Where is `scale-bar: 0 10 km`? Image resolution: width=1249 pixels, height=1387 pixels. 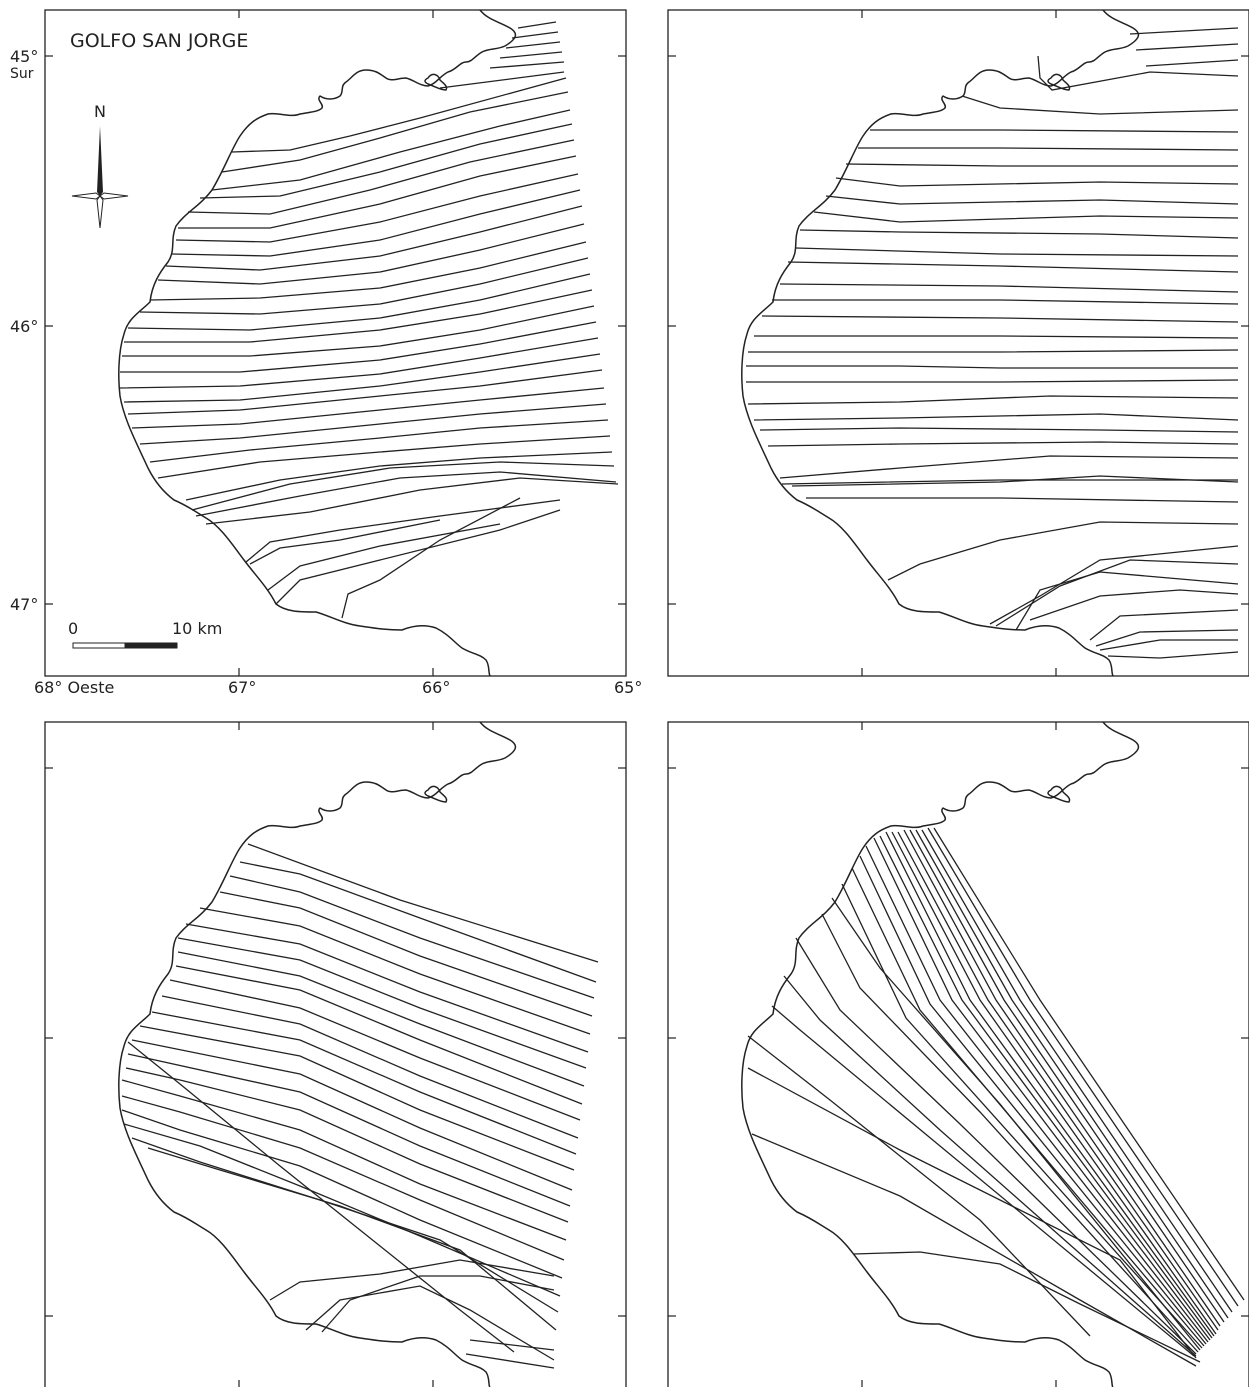 scale-bar: 0 10 km is located at coordinates (145, 634).